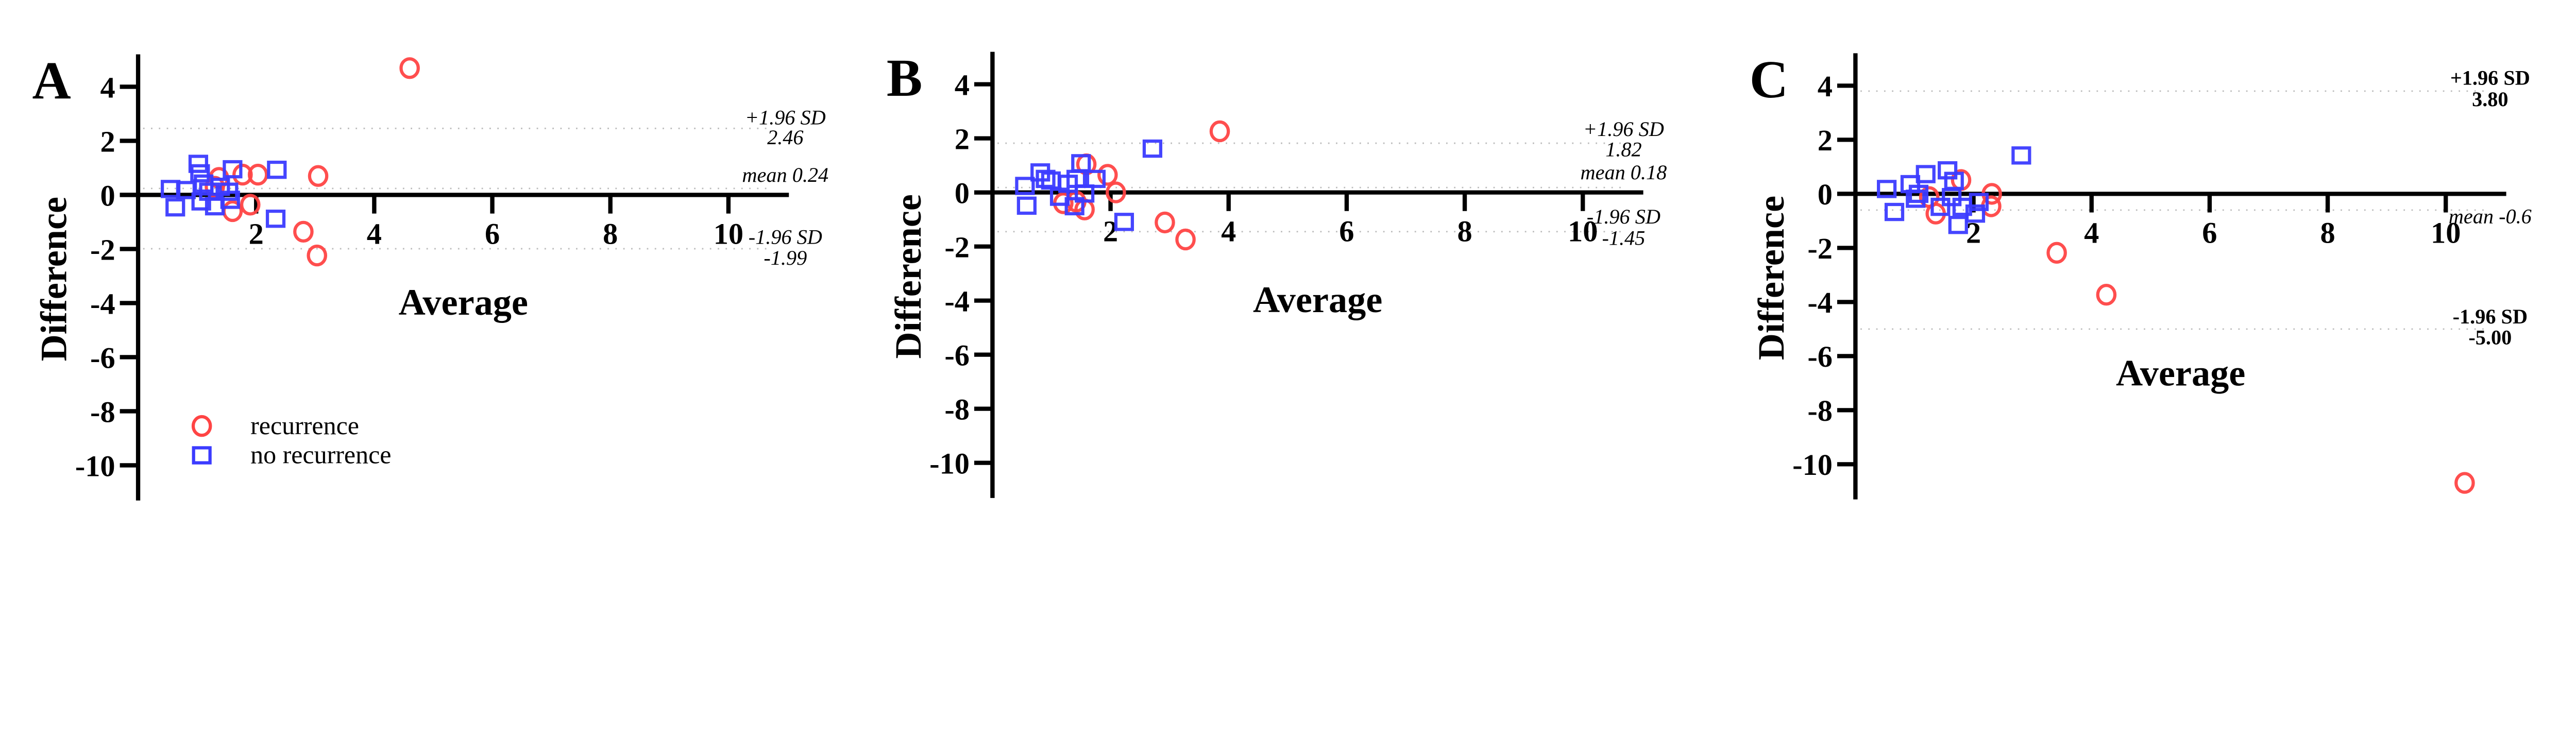 This screenshot has width=2576, height=736. Describe the element at coordinates (1623, 238) in the screenshot. I see `reference-value-2: -1.45` at that location.